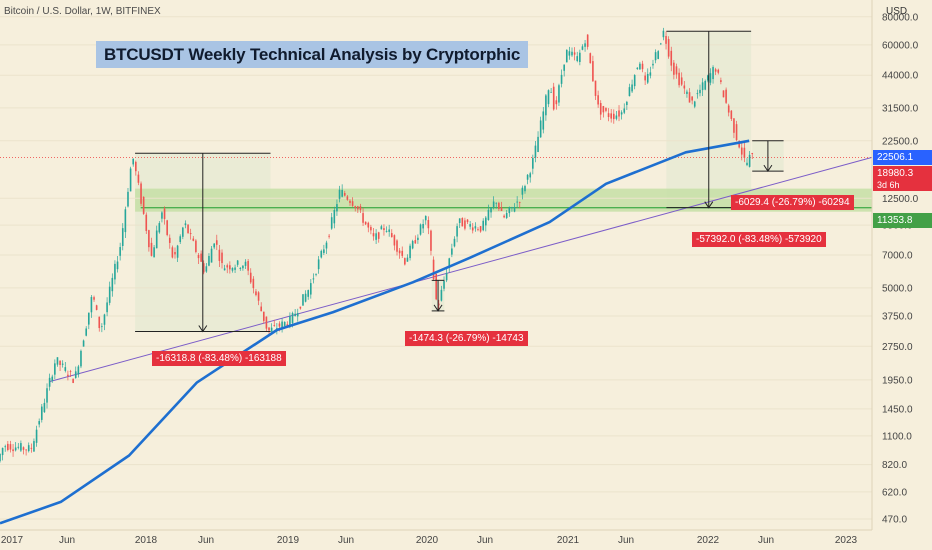 This screenshot has width=932, height=550. What do you see at coordinates (897, 316) in the screenshot?
I see `y-tick-label: 3750.0` at bounding box center [897, 316].